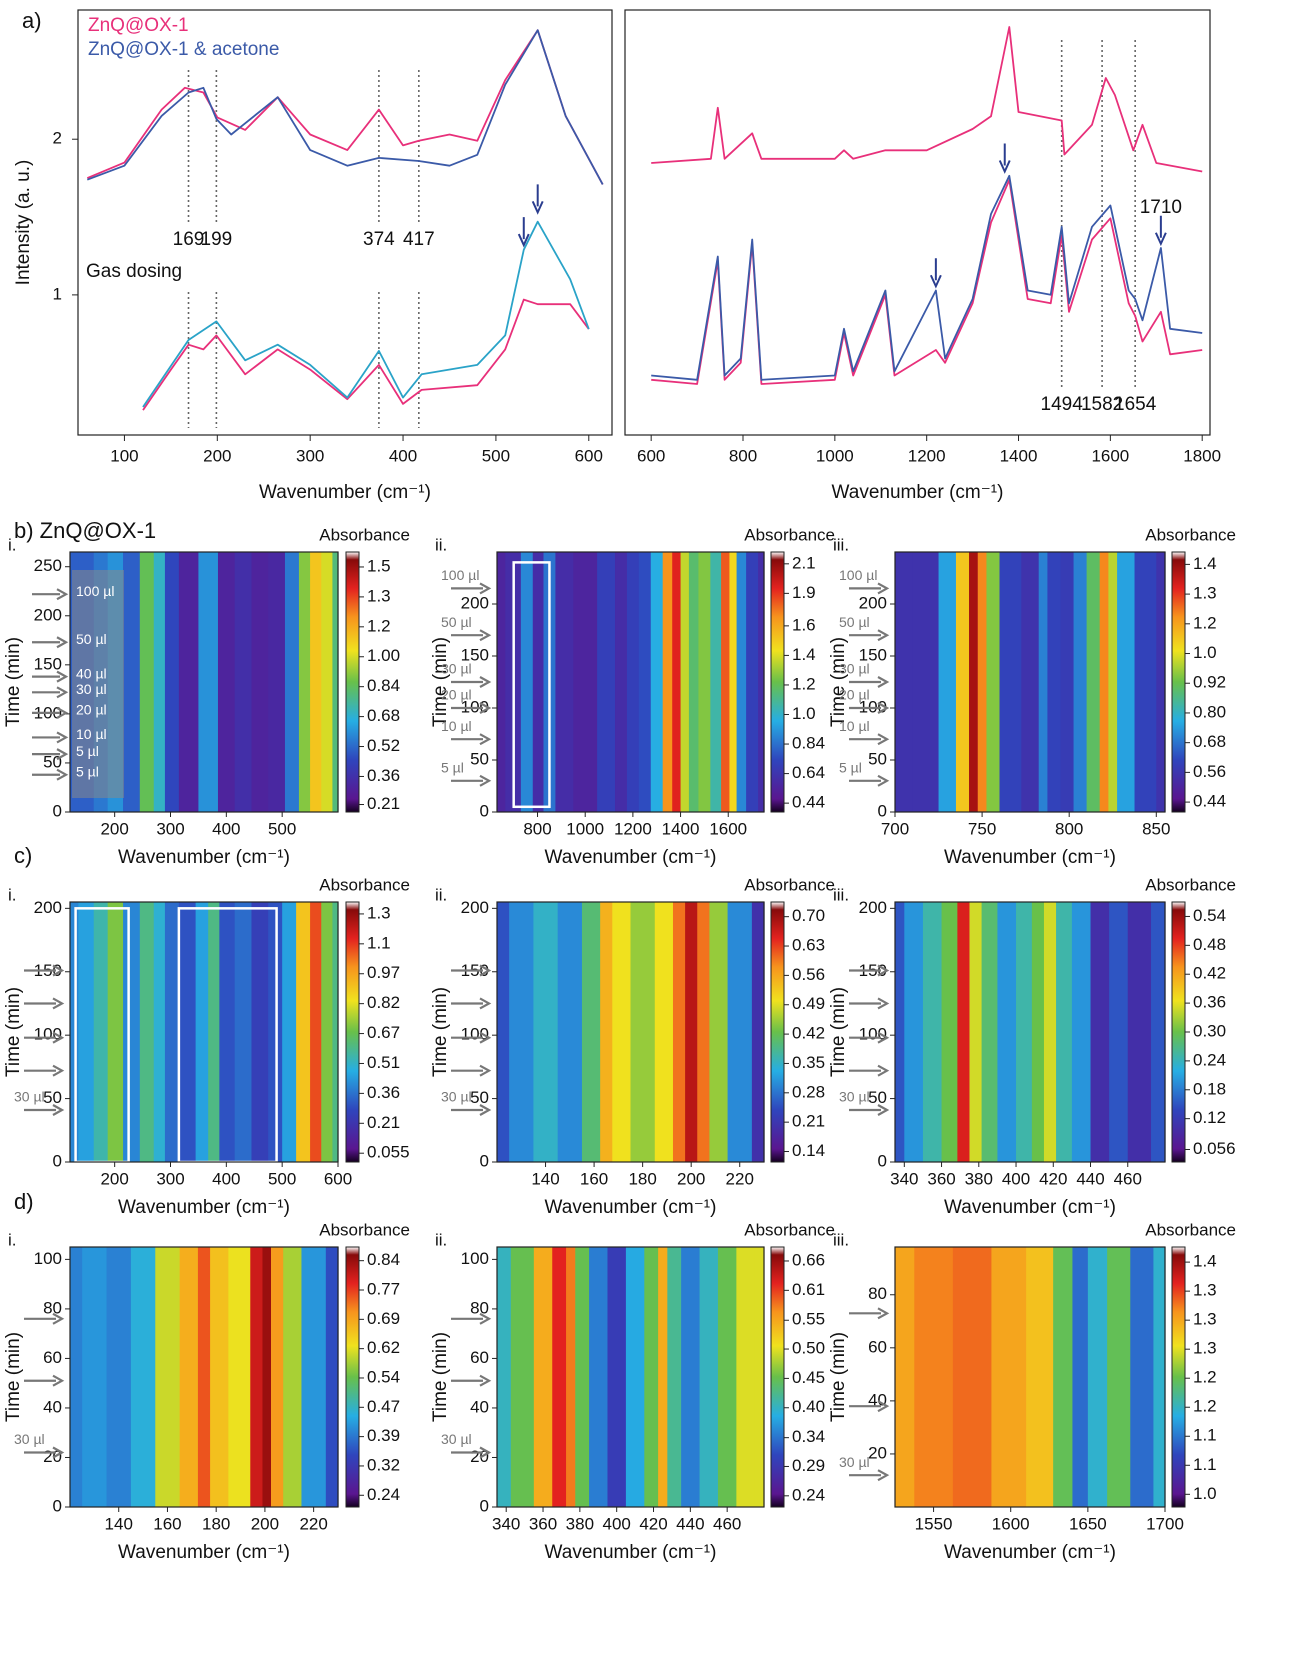 The image size is (1316, 1657). Describe the element at coordinates (681, 828) in the screenshot. I see `x-tick-label: 1400` at that location.